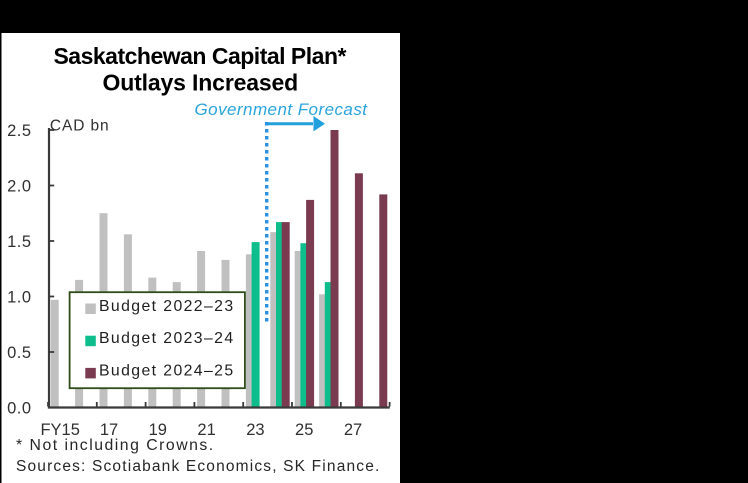 The image size is (748, 483). Describe the element at coordinates (199, 56) in the screenshot. I see `svg-text: Saskatchewan Capital Plan*` at that location.